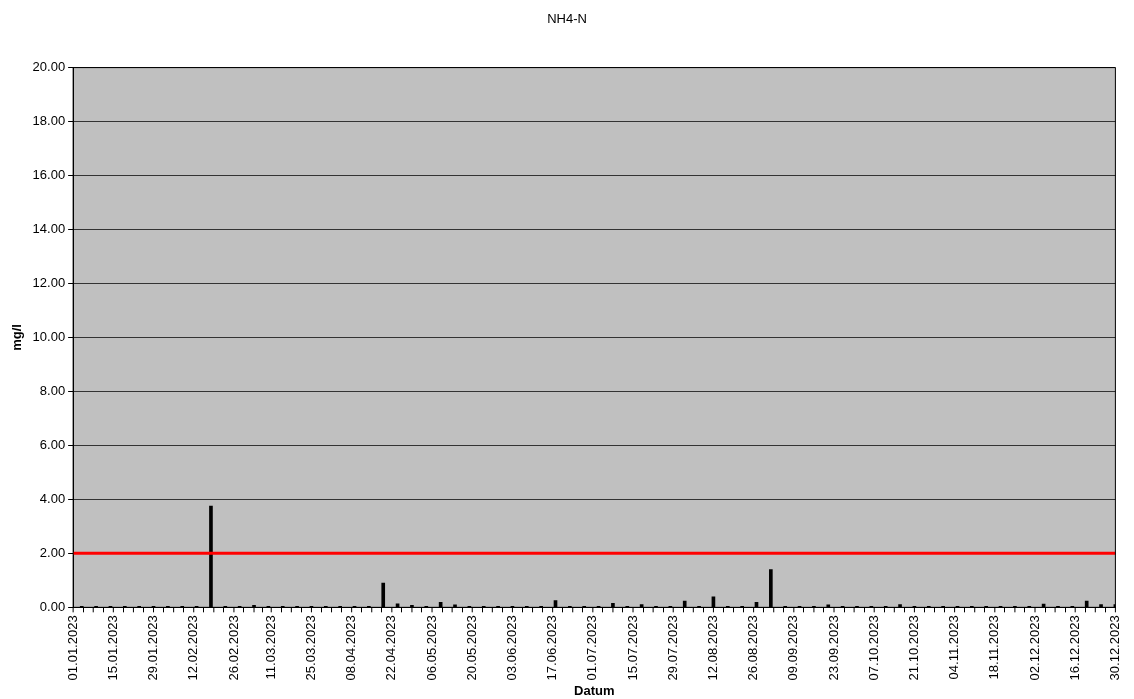 The width and height of the screenshot is (1134, 699). What do you see at coordinates (1114, 648) in the screenshot?
I see `x-tick-label: 30.12.2023` at bounding box center [1114, 648].